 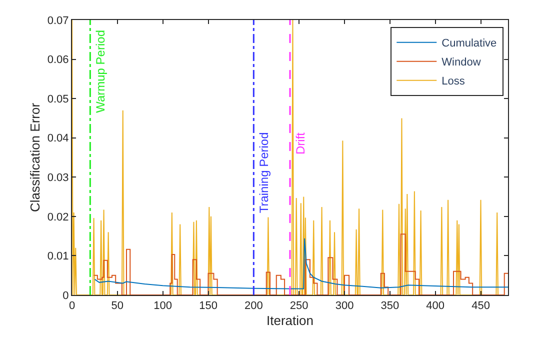 I want to click on y-tick-label: 0.06, so click(x=58, y=60).